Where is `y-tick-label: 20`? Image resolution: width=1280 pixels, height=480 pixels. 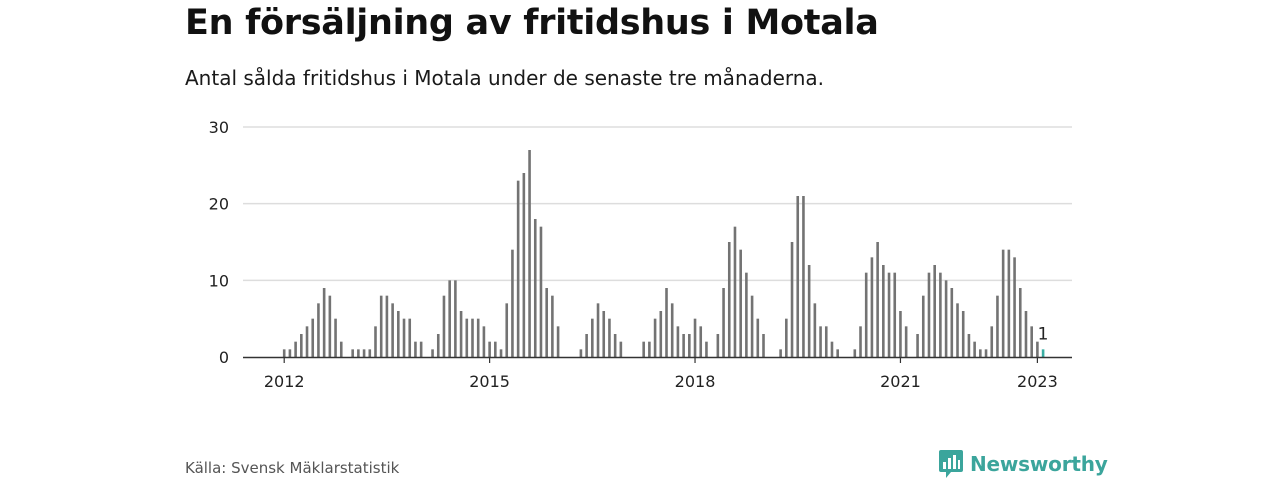 y-tick-label: 20 is located at coordinates (219, 204).